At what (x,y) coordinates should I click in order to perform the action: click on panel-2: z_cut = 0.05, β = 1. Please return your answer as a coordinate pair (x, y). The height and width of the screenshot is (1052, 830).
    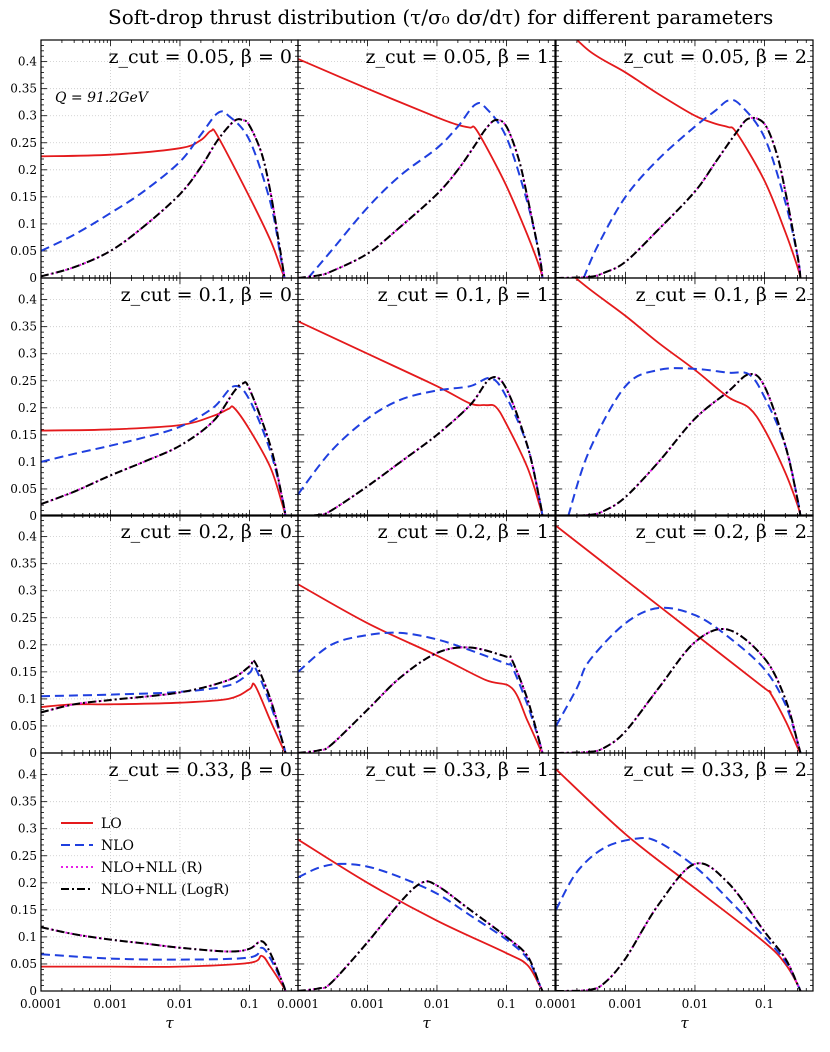
    Looking at the image, I should click on (426, 159).